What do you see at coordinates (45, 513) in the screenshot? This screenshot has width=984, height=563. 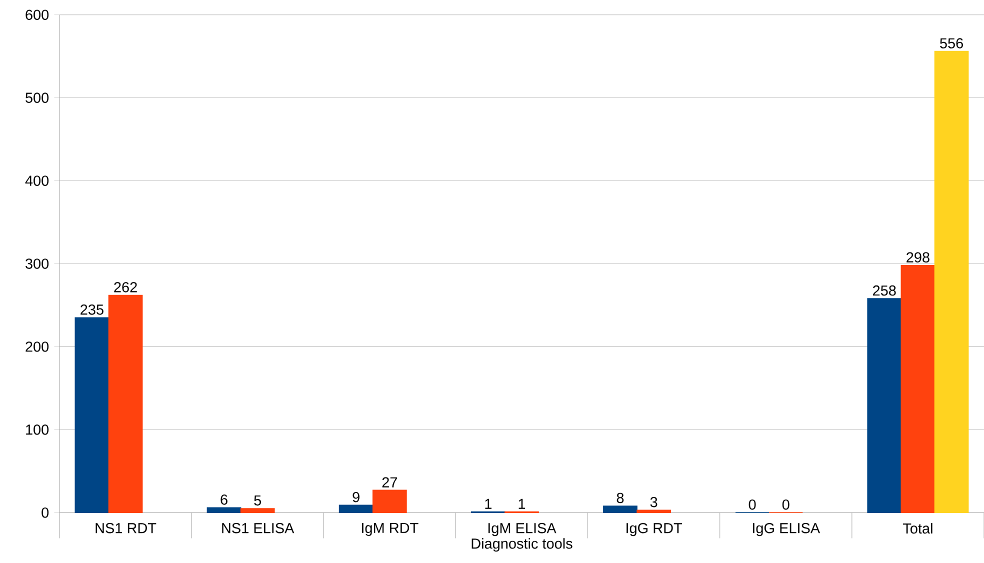 I see `y-tick-label: 0` at bounding box center [45, 513].